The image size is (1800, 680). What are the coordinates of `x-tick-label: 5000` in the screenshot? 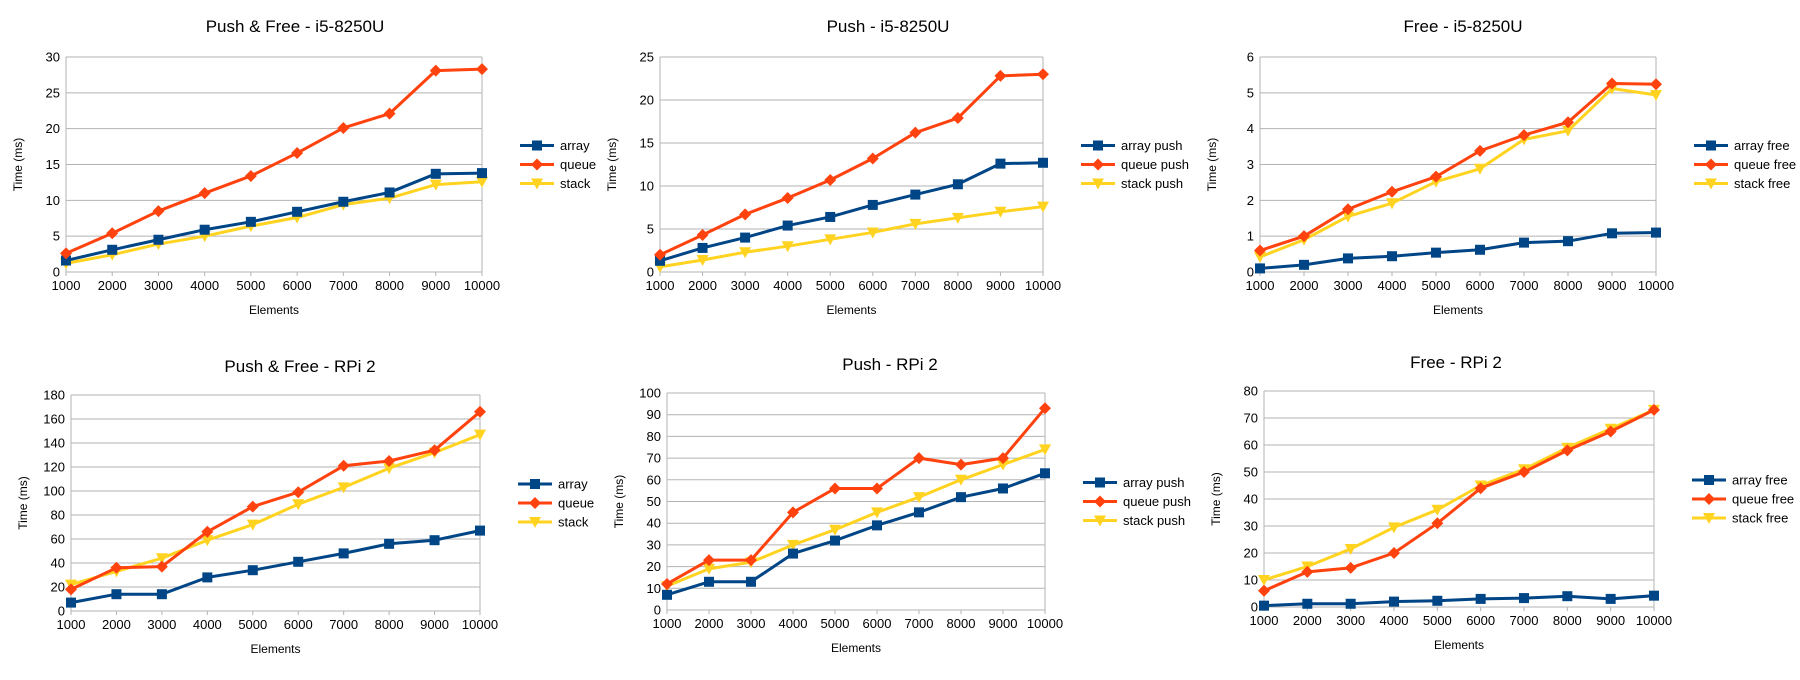 It's located at (1437, 620).